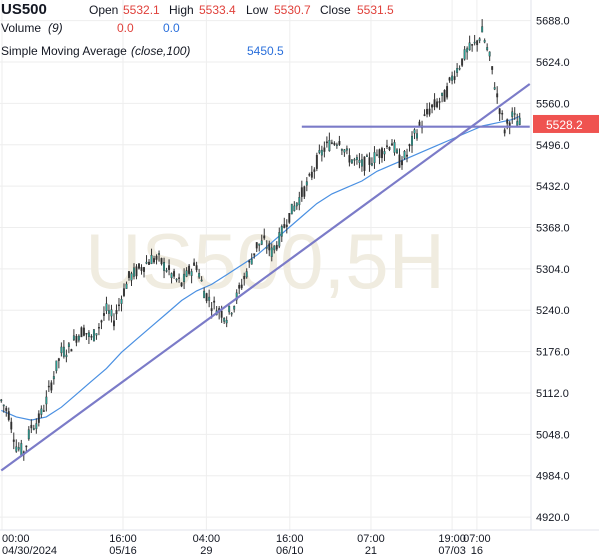  Describe the element at coordinates (24, 9) in the screenshot. I see `symbol-label: US500` at that location.